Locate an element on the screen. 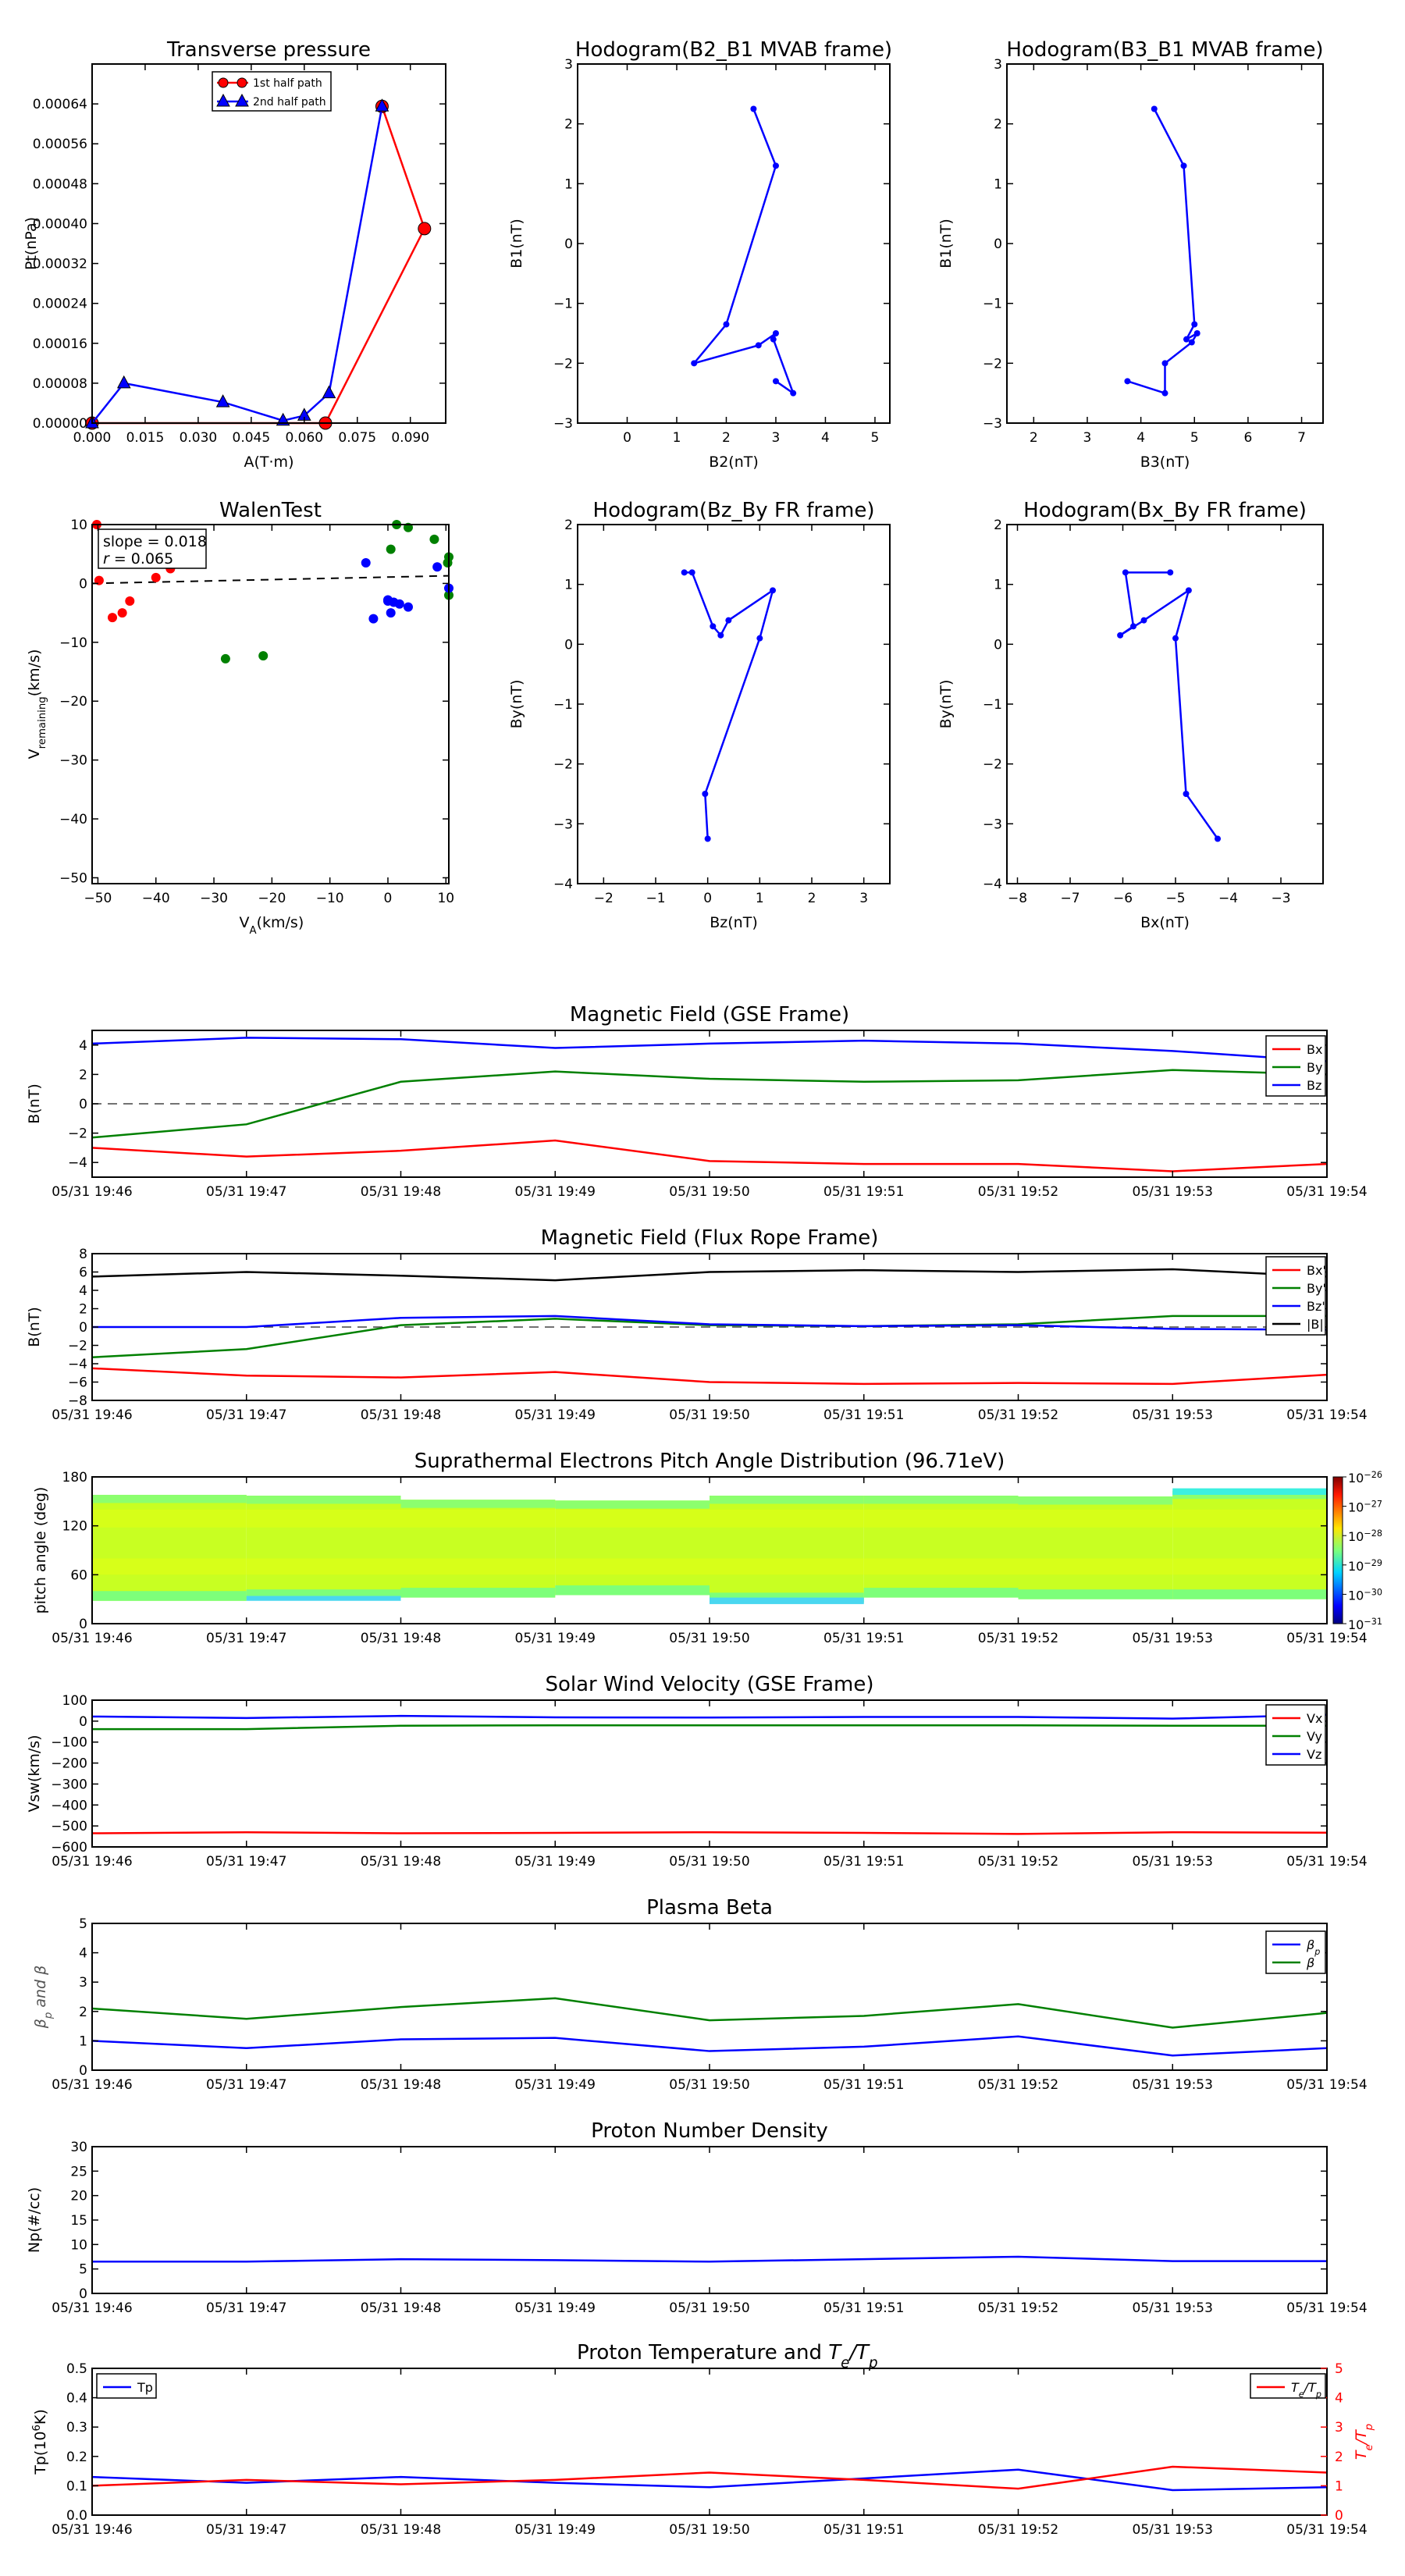 The height and width of the screenshot is (2576, 1405). y-tick-label: −300 is located at coordinates (69, 1784).